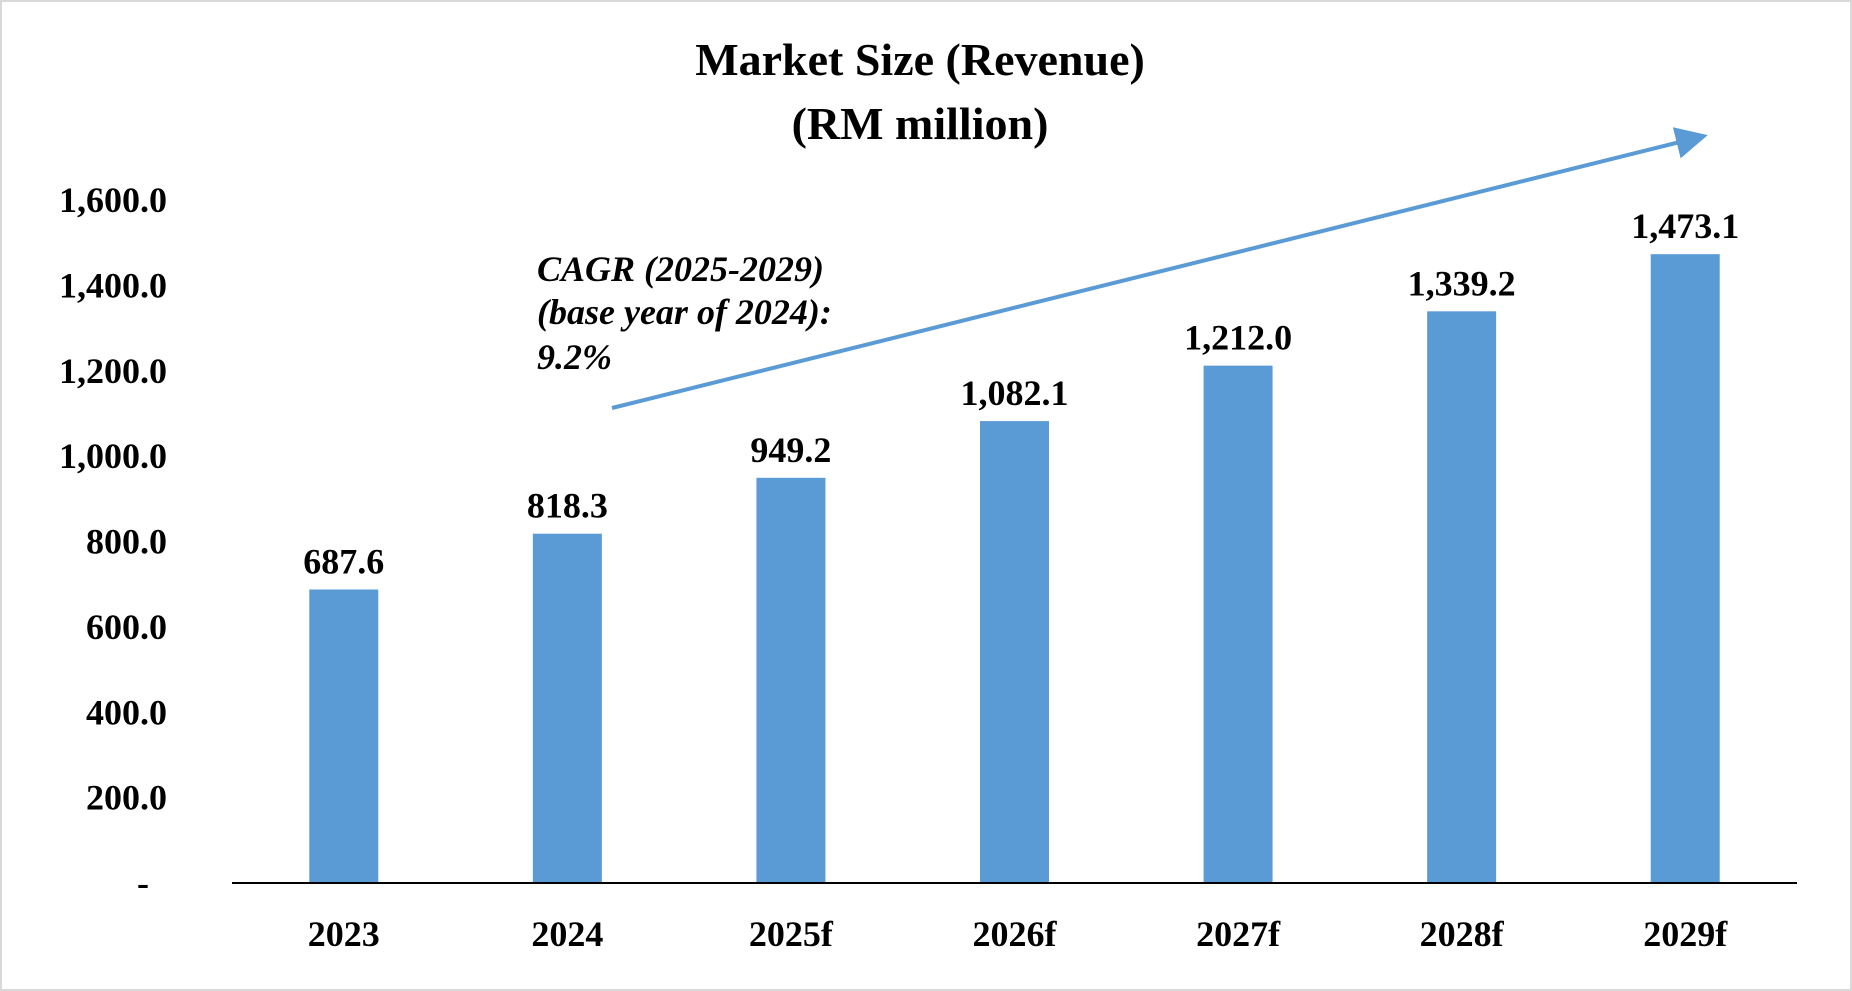 Image resolution: width=1852 pixels, height=991 pixels. I want to click on bar-2026f, so click(1014, 652).